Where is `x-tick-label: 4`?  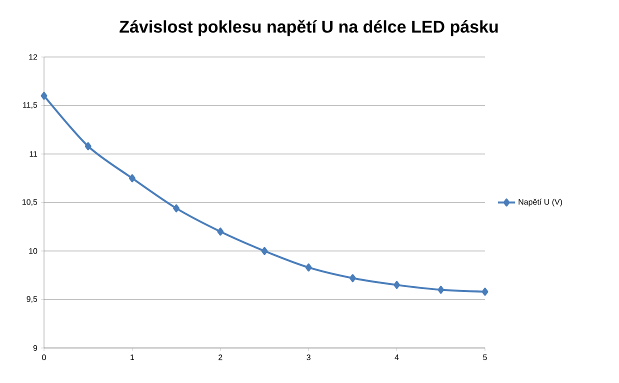
x-tick-label: 4 is located at coordinates (396, 357).